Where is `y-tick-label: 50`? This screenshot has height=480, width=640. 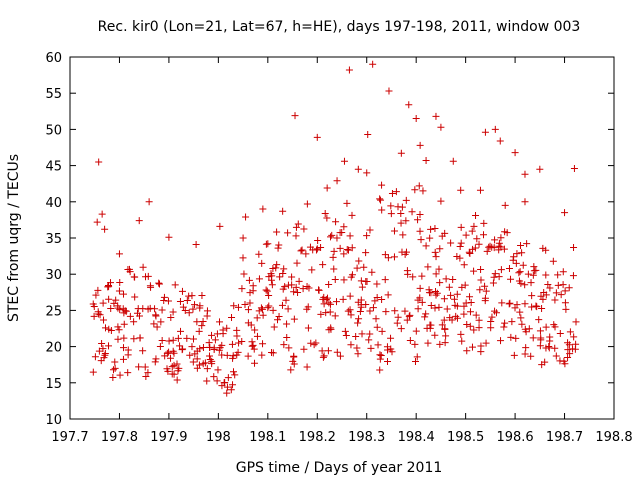
y-tick-label: 50 is located at coordinates (53, 130).